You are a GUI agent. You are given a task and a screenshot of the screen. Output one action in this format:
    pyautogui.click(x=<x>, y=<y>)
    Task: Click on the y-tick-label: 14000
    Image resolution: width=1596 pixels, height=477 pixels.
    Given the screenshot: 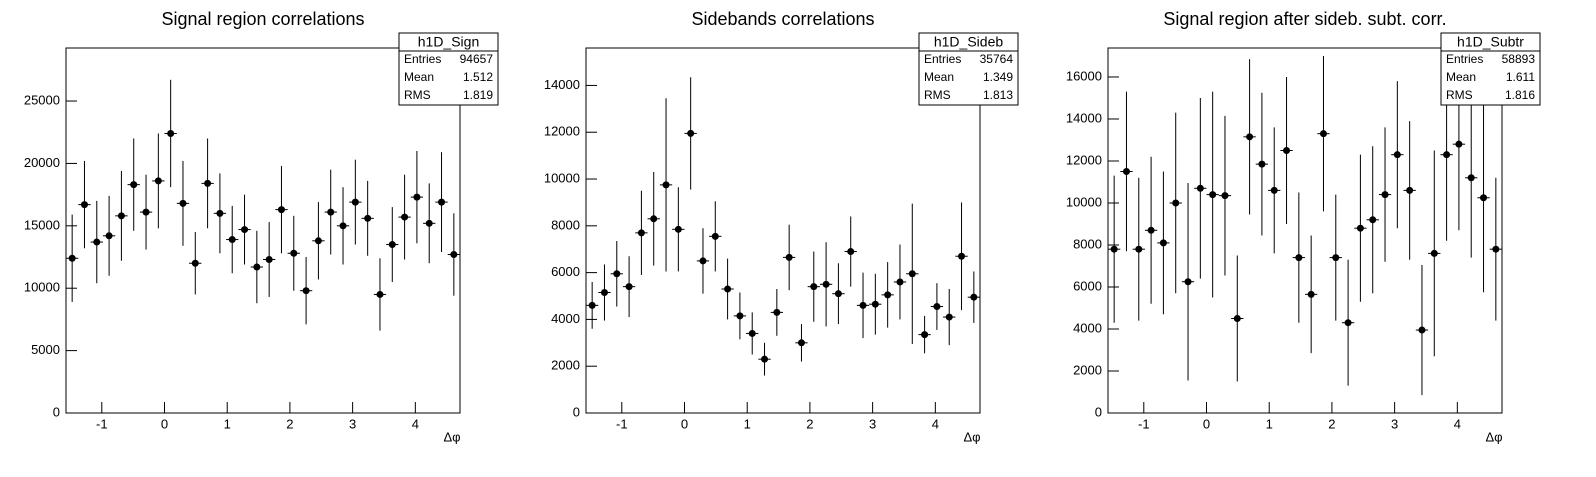 What is the action you would take?
    pyautogui.click(x=1084, y=117)
    